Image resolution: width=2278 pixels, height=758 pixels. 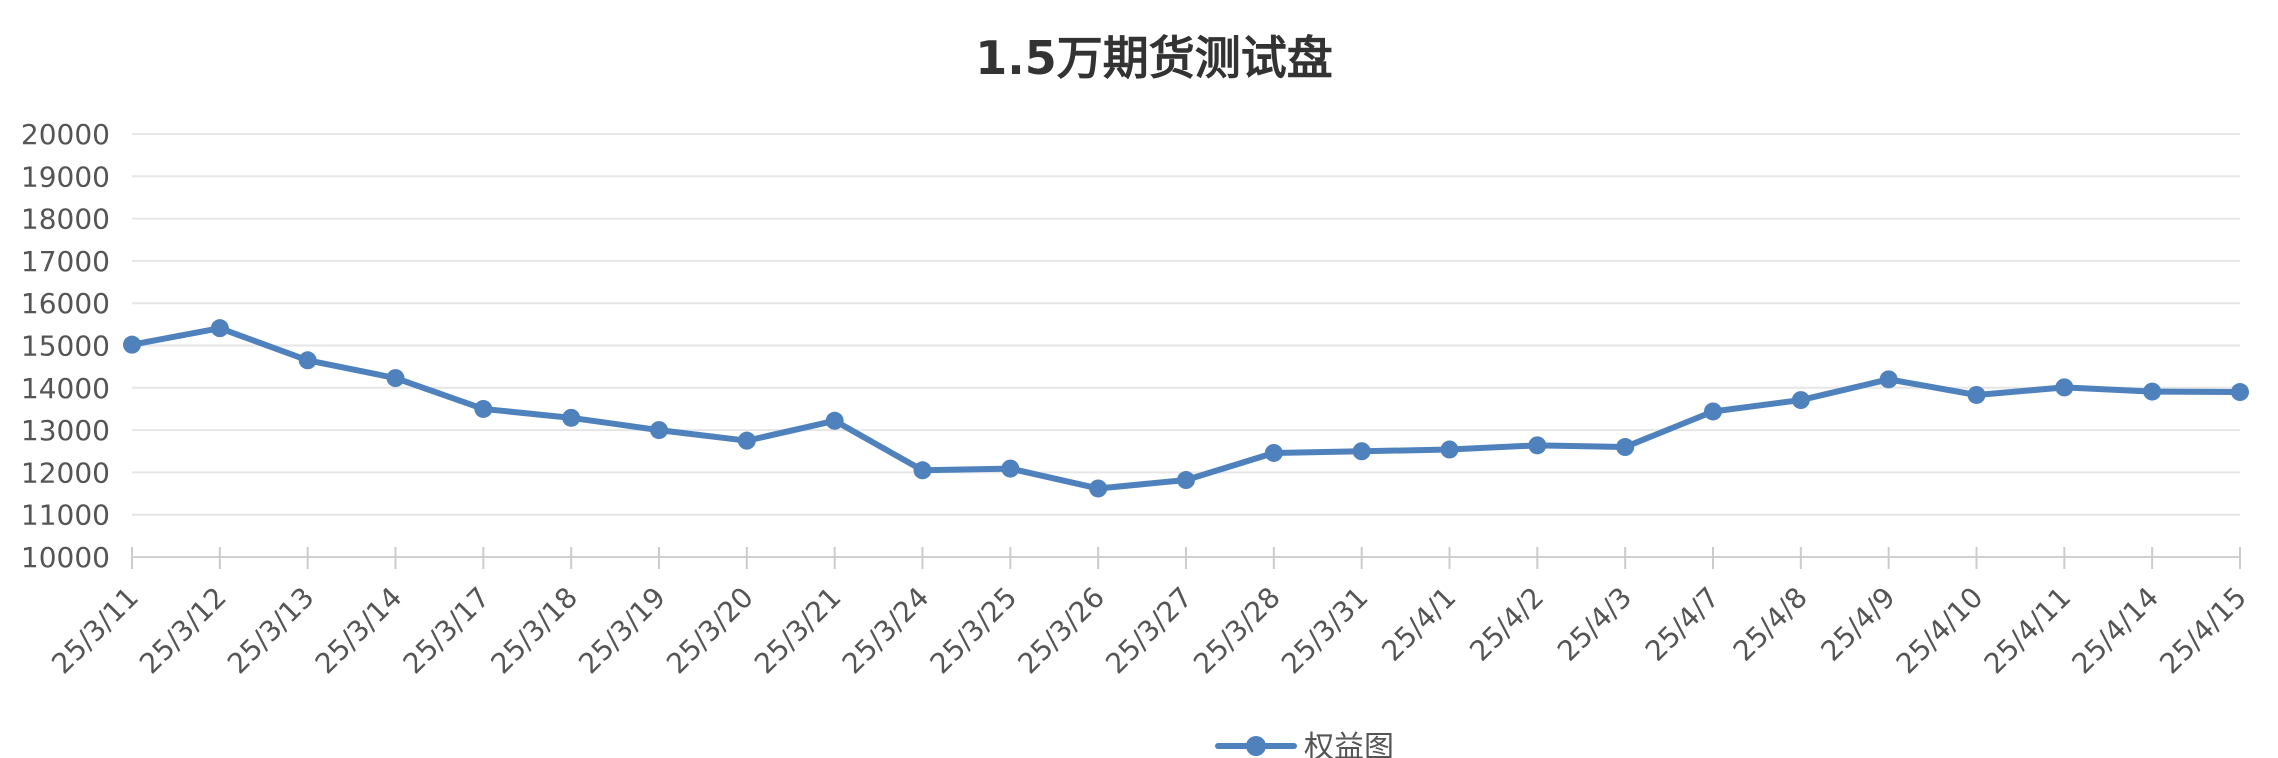 I want to click on x-tick-label: 25/4/11, so click(x=2028, y=631).